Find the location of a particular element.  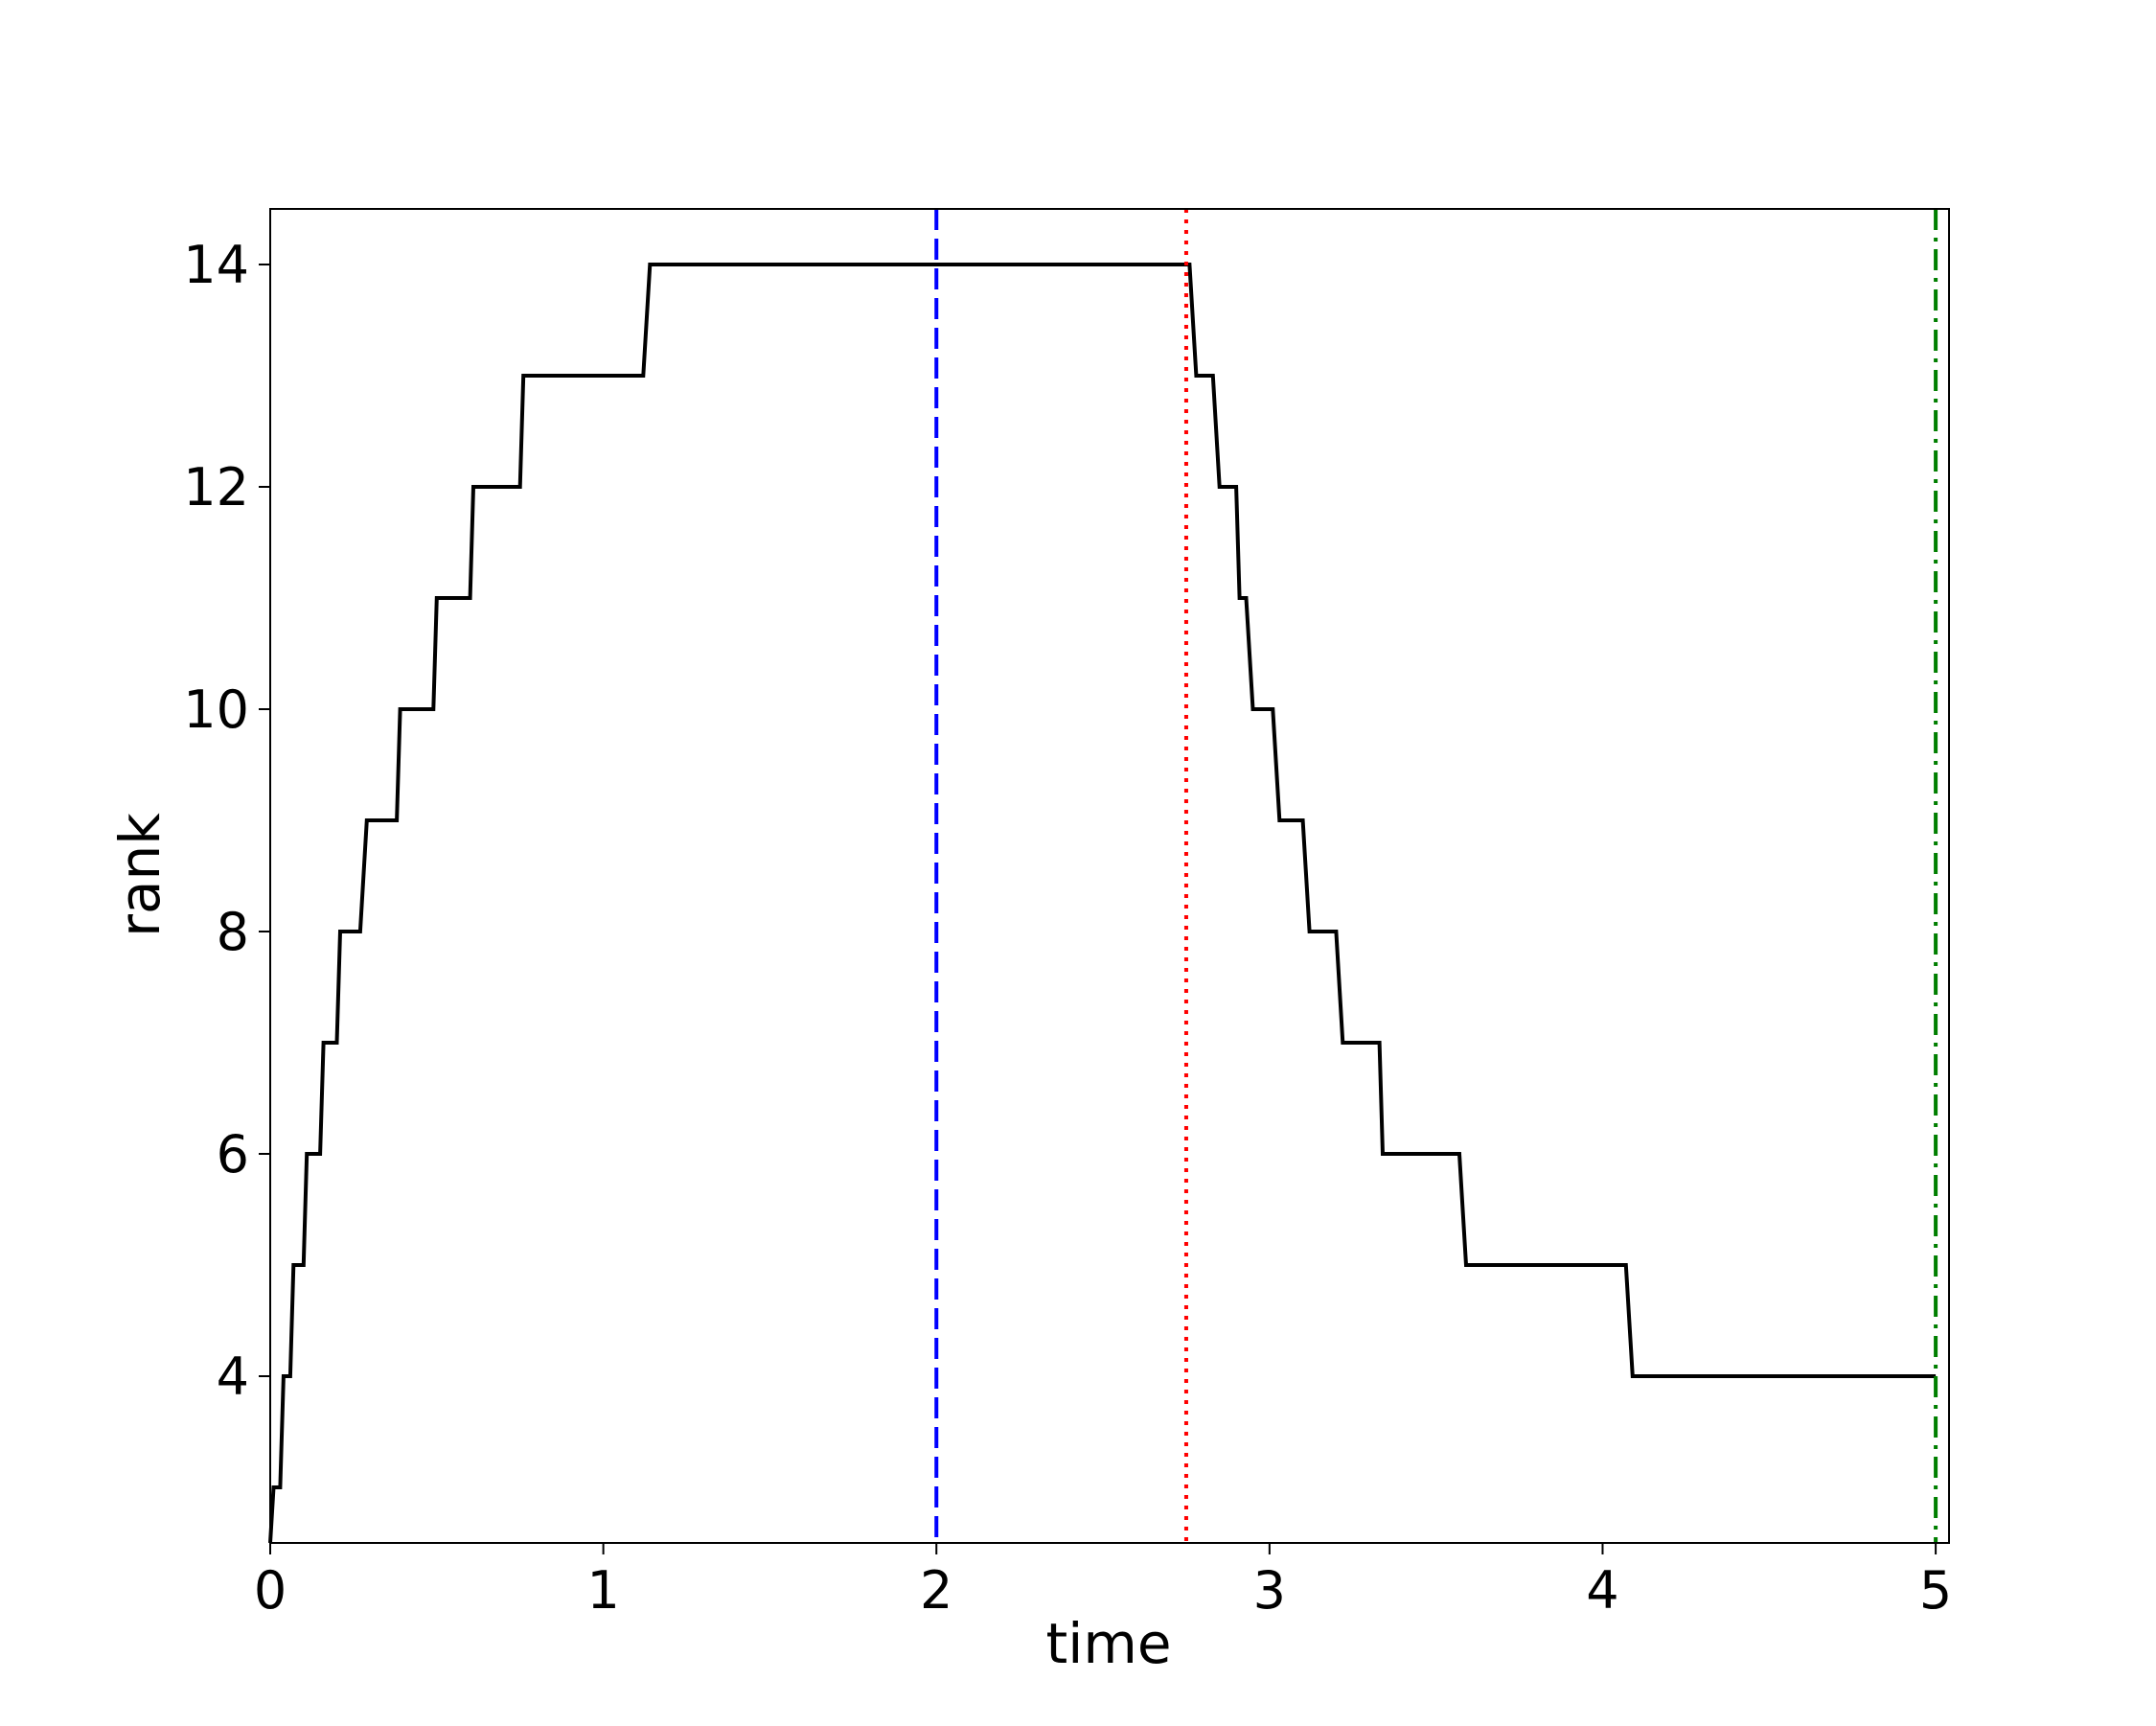

y-tick-label: 6 is located at coordinates (233, 1154).